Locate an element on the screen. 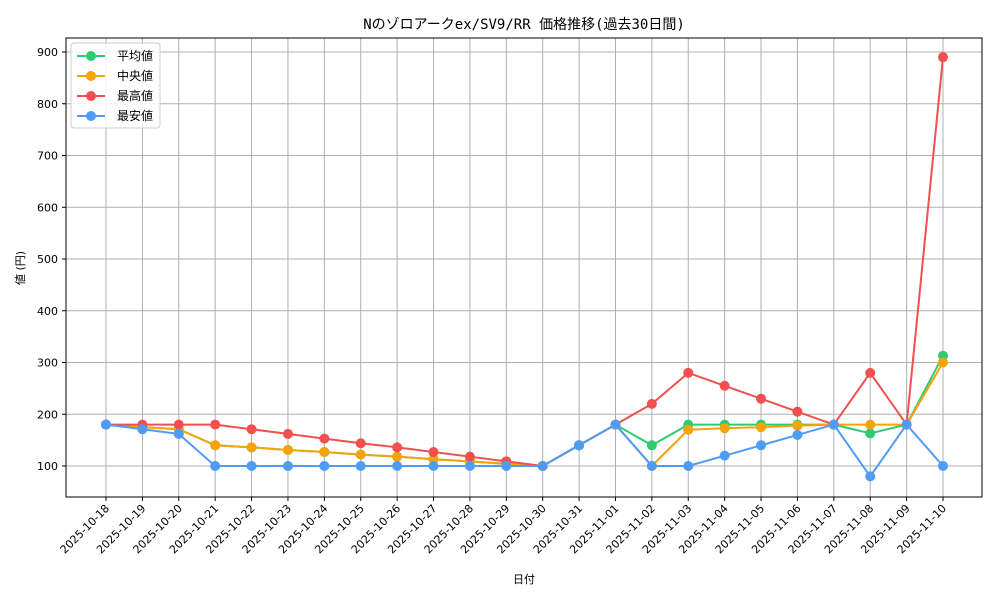 This screenshot has height=600, width=1000. y-tick-label: 500 is located at coordinates (47, 259).